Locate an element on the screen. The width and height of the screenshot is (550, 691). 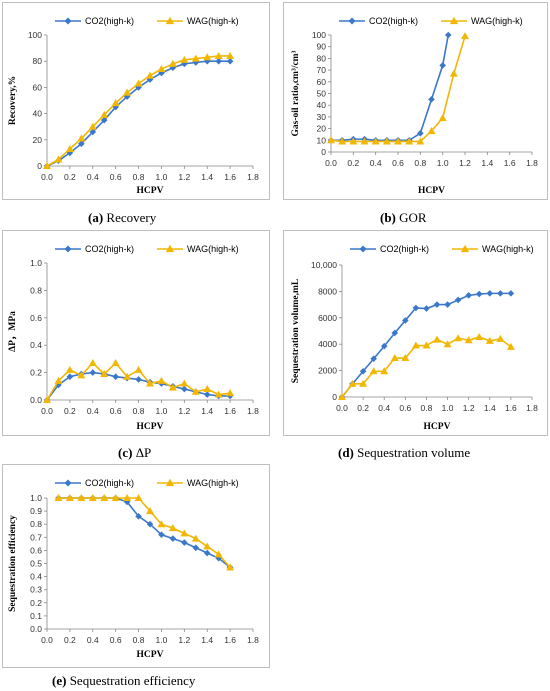
legend-item: CO2(high-k) is located at coordinates (94, 21).